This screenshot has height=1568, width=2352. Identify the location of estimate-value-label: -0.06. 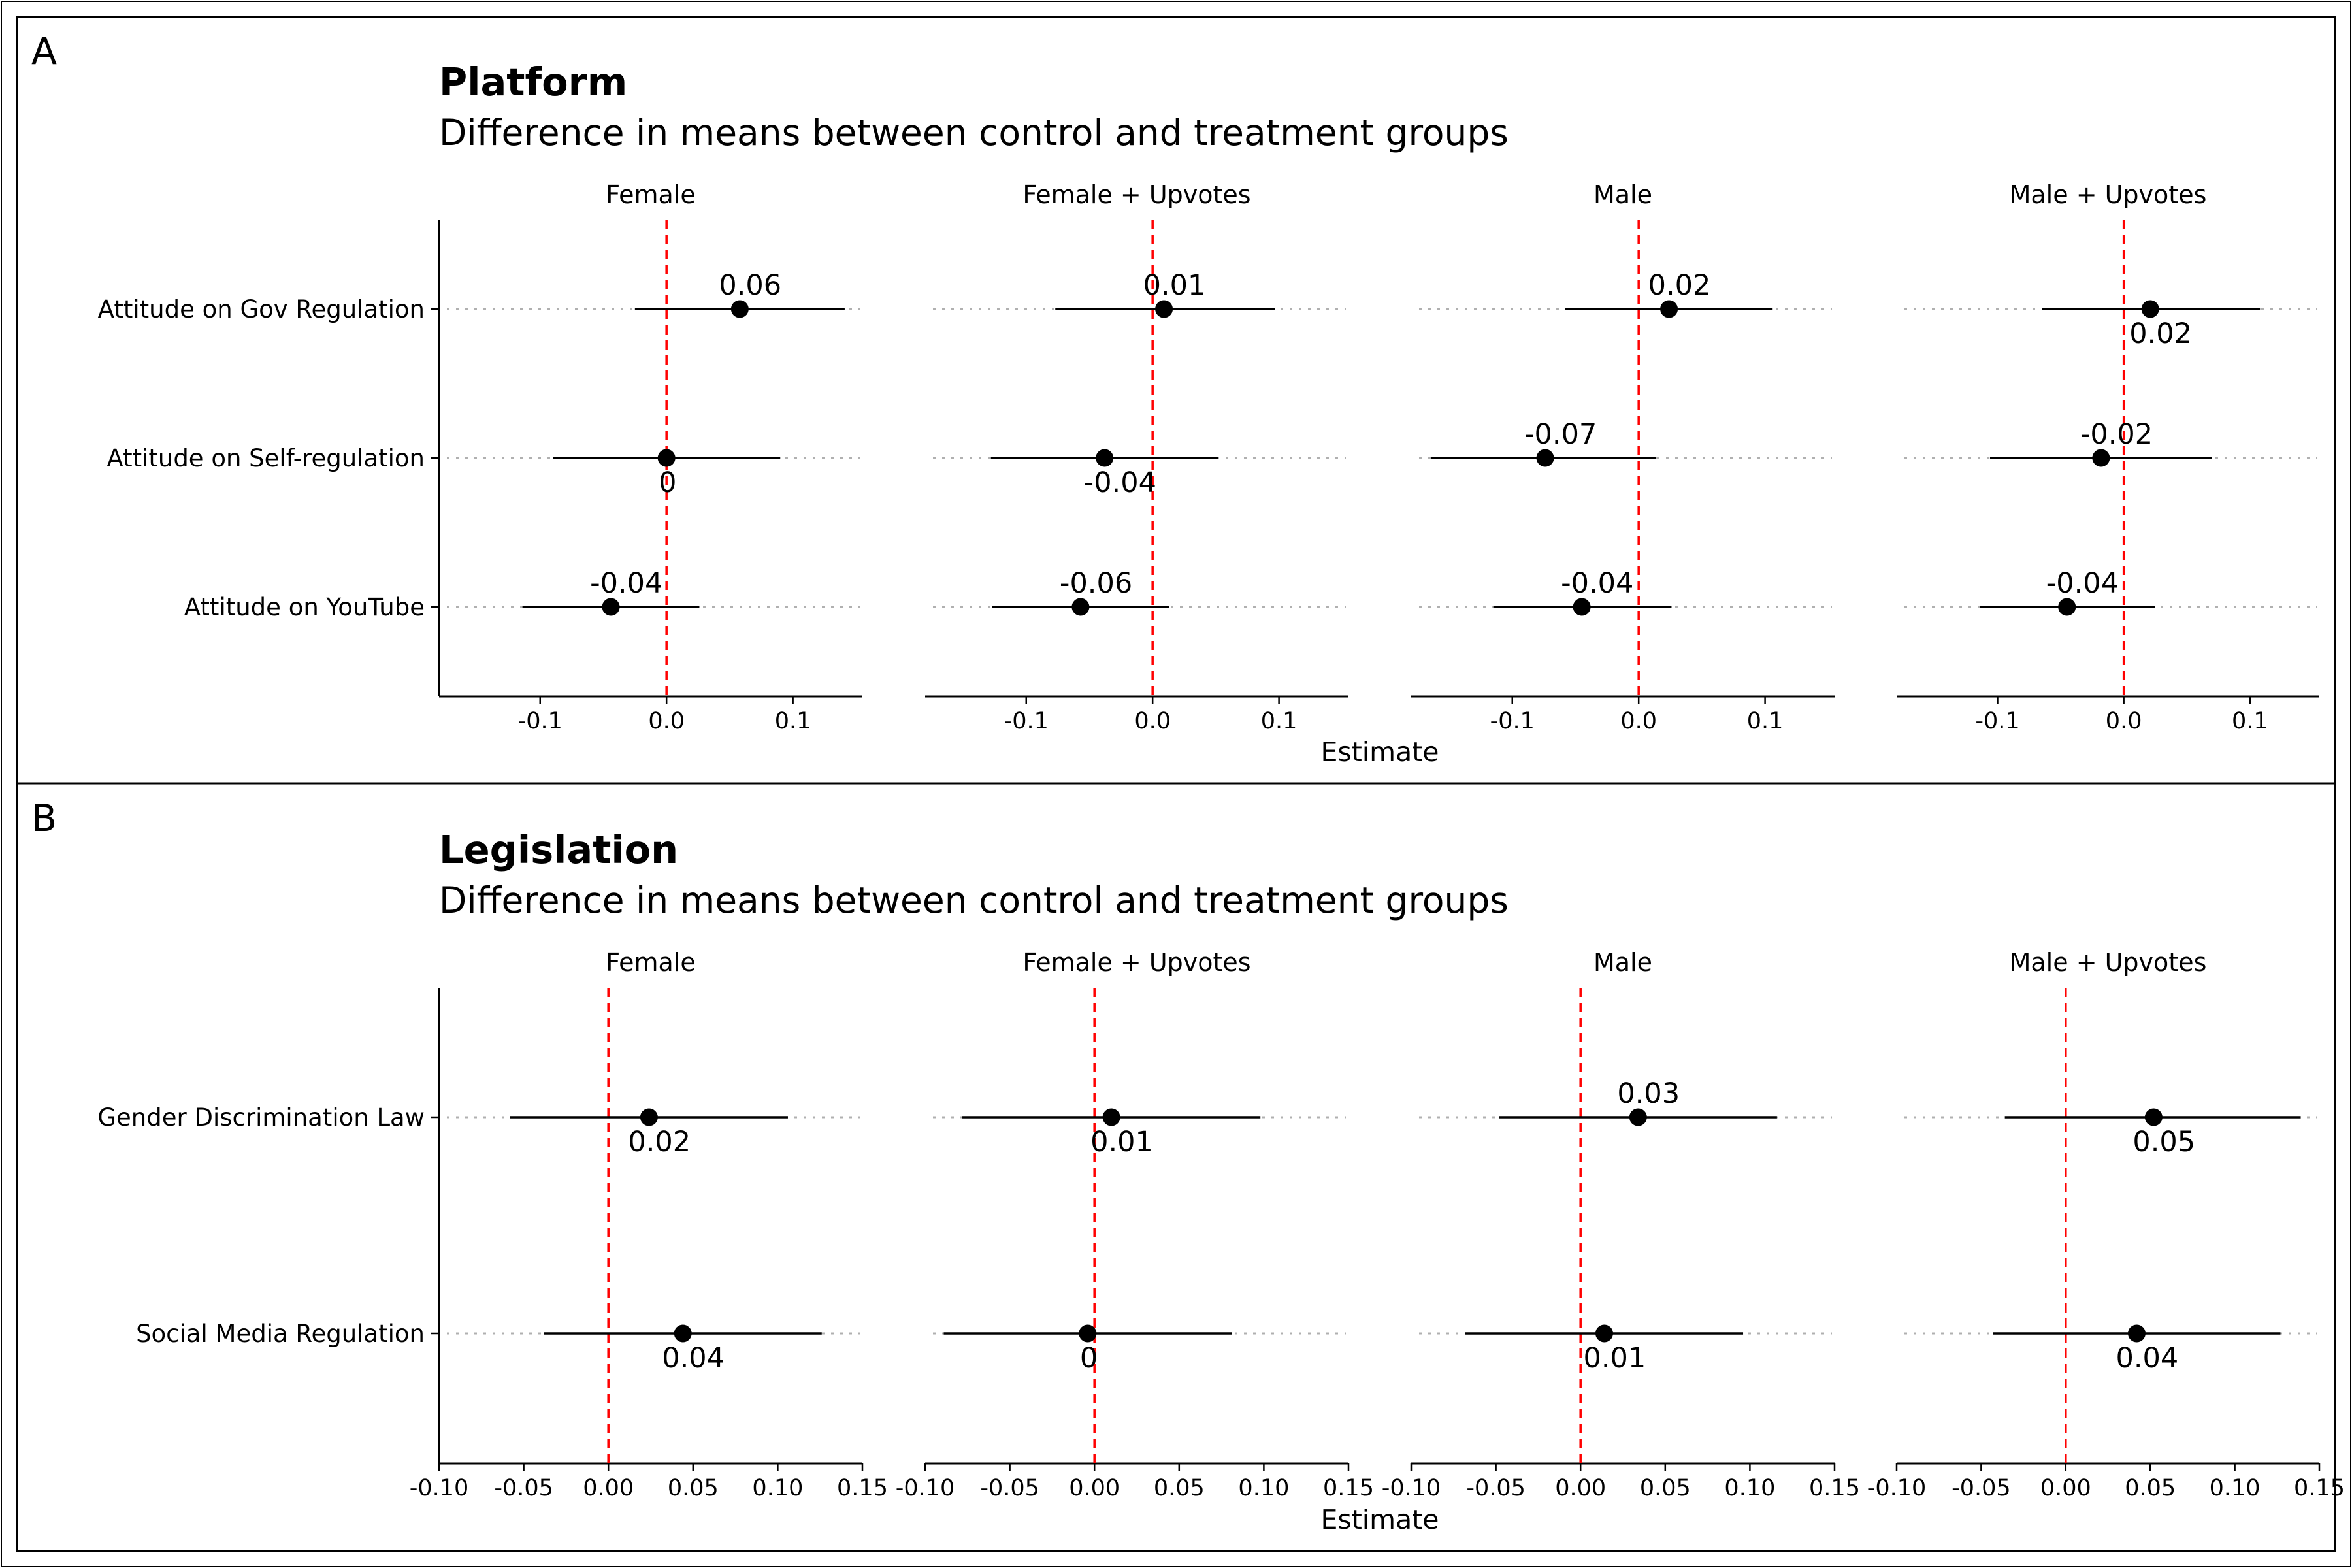
(1096, 583).